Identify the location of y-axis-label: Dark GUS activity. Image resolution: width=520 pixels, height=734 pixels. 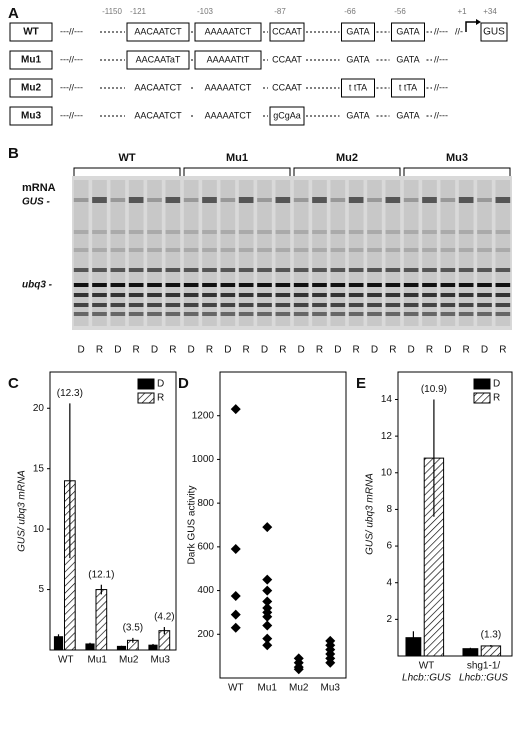
(192, 525).